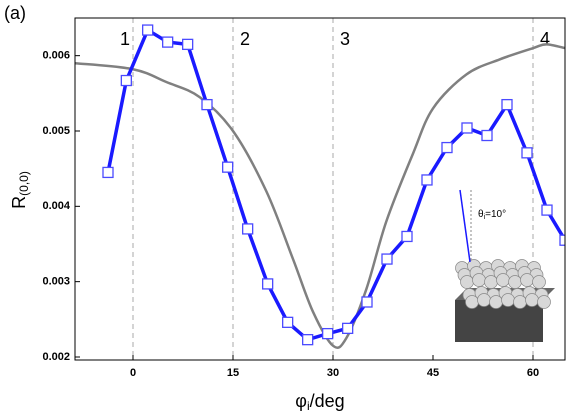 The image size is (570, 420). Describe the element at coordinates (56, 206) in the screenshot. I see `y-tick-label: 0.004` at that location.